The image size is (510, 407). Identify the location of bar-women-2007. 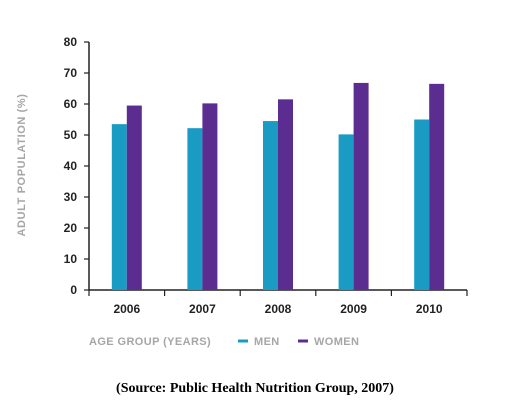
(210, 196).